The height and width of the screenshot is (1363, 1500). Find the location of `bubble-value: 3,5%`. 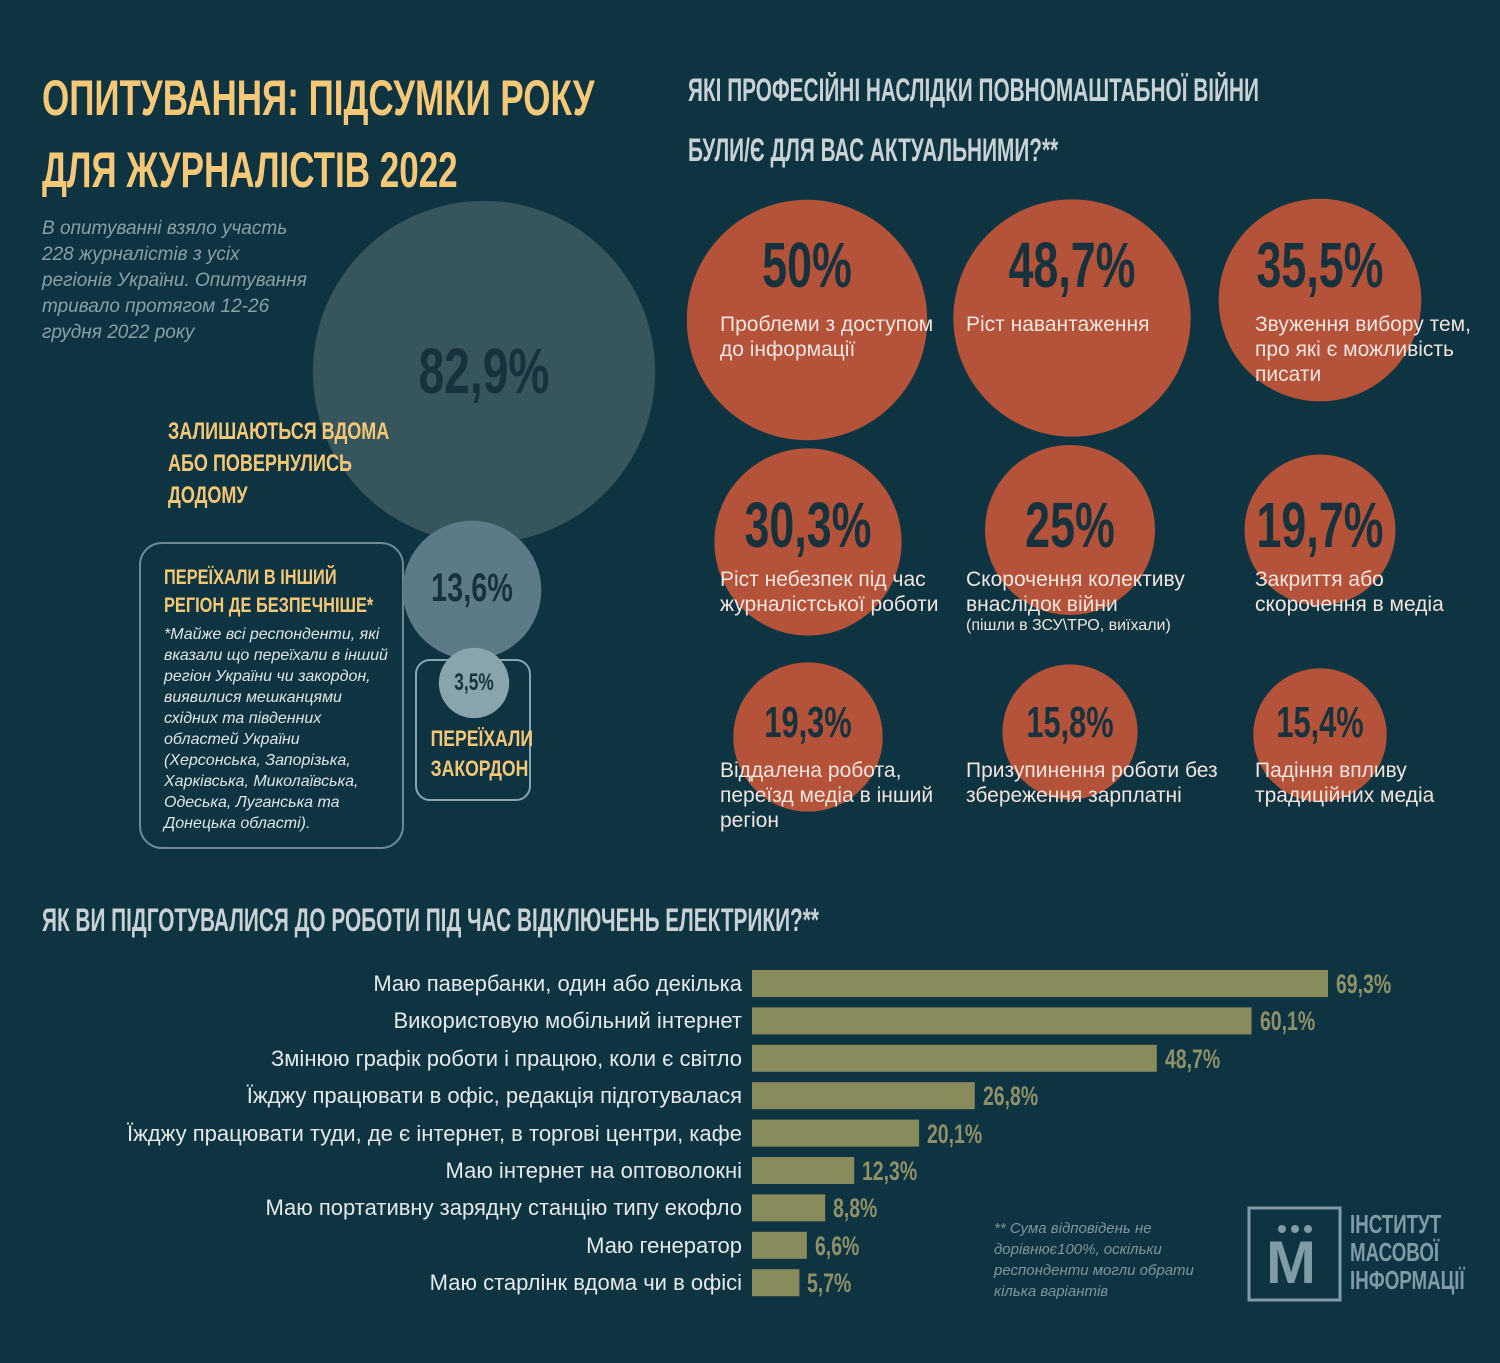

bubble-value: 3,5% is located at coordinates (474, 682).